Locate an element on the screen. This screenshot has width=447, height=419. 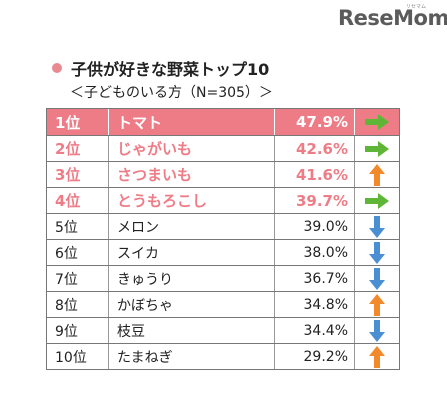
rank-cell: 6位 is located at coordinates (78, 252).